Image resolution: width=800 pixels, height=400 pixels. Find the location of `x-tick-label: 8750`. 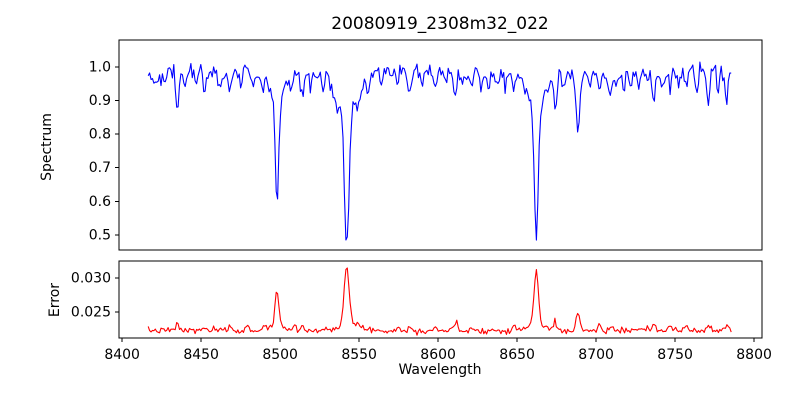

x-tick-label: 8750 is located at coordinates (675, 355).